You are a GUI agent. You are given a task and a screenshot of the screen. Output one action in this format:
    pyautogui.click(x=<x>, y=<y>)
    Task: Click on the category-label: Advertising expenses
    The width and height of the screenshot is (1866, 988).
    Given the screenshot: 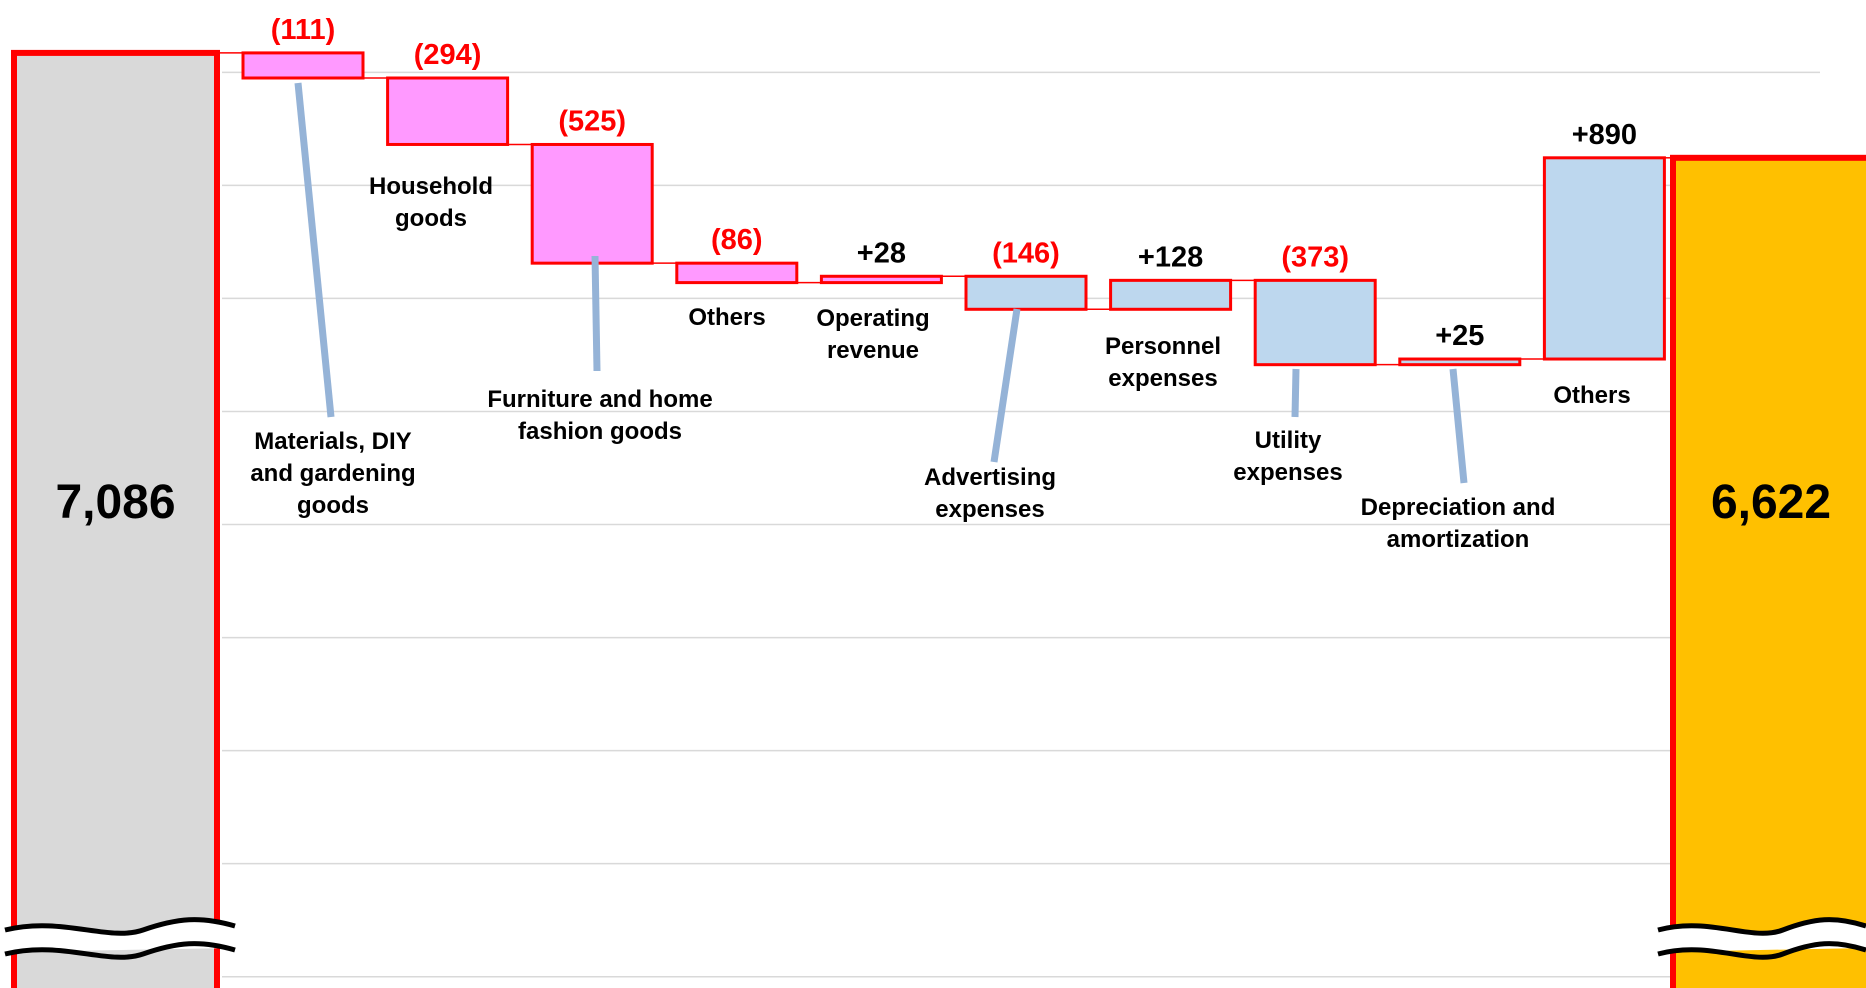 What is the action you would take?
    pyautogui.click(x=990, y=493)
    